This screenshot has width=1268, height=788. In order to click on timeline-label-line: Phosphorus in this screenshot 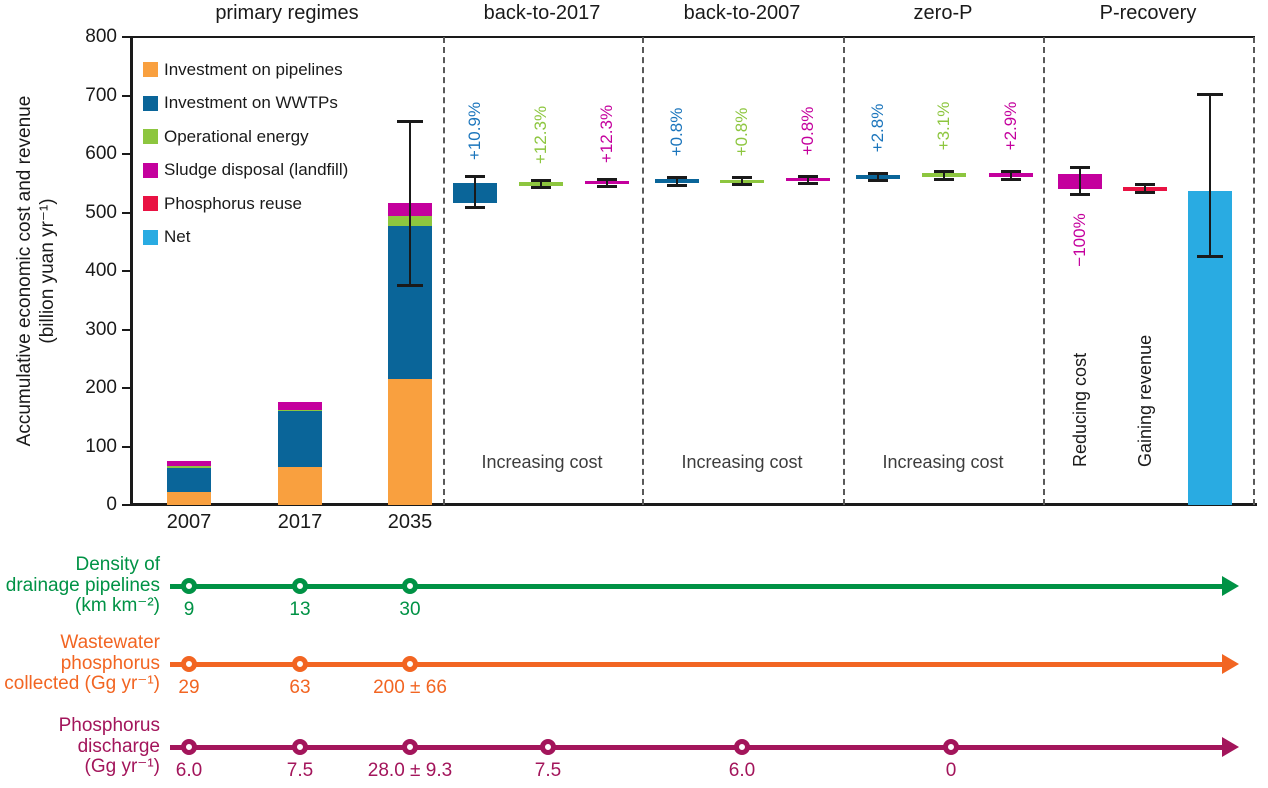, I will do `click(109, 725)`.